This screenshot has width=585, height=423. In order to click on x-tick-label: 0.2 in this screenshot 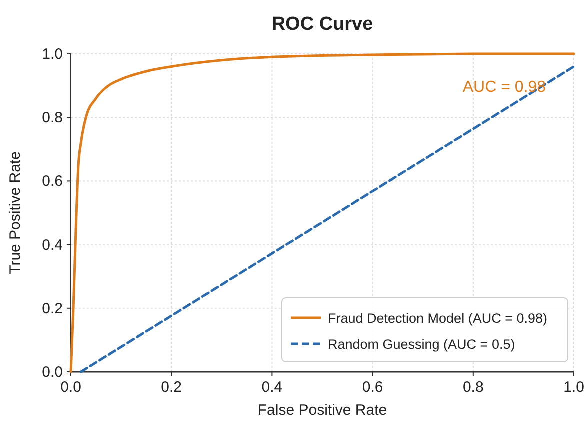, I will do `click(171, 387)`.